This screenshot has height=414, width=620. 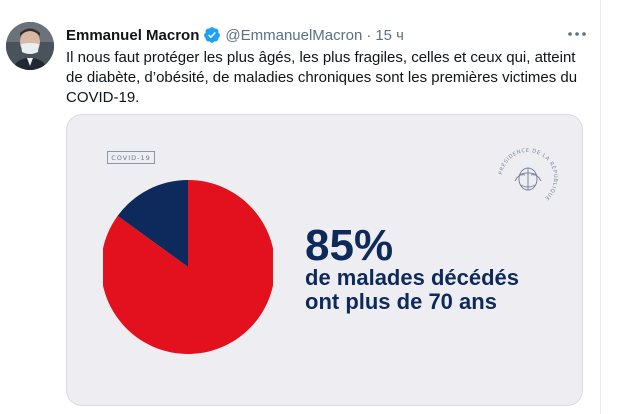 What do you see at coordinates (349, 245) in the screenshot?
I see `headline-value: 85%` at bounding box center [349, 245].